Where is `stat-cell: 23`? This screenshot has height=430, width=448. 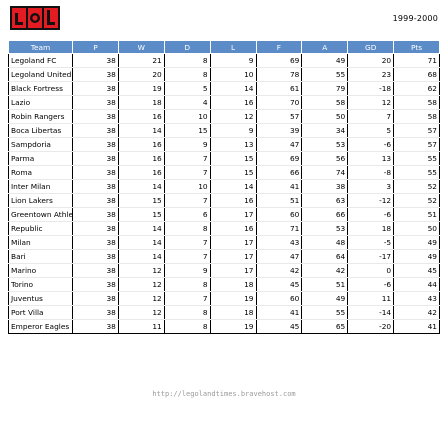
stat-cell: 23 is located at coordinates (370, 74).